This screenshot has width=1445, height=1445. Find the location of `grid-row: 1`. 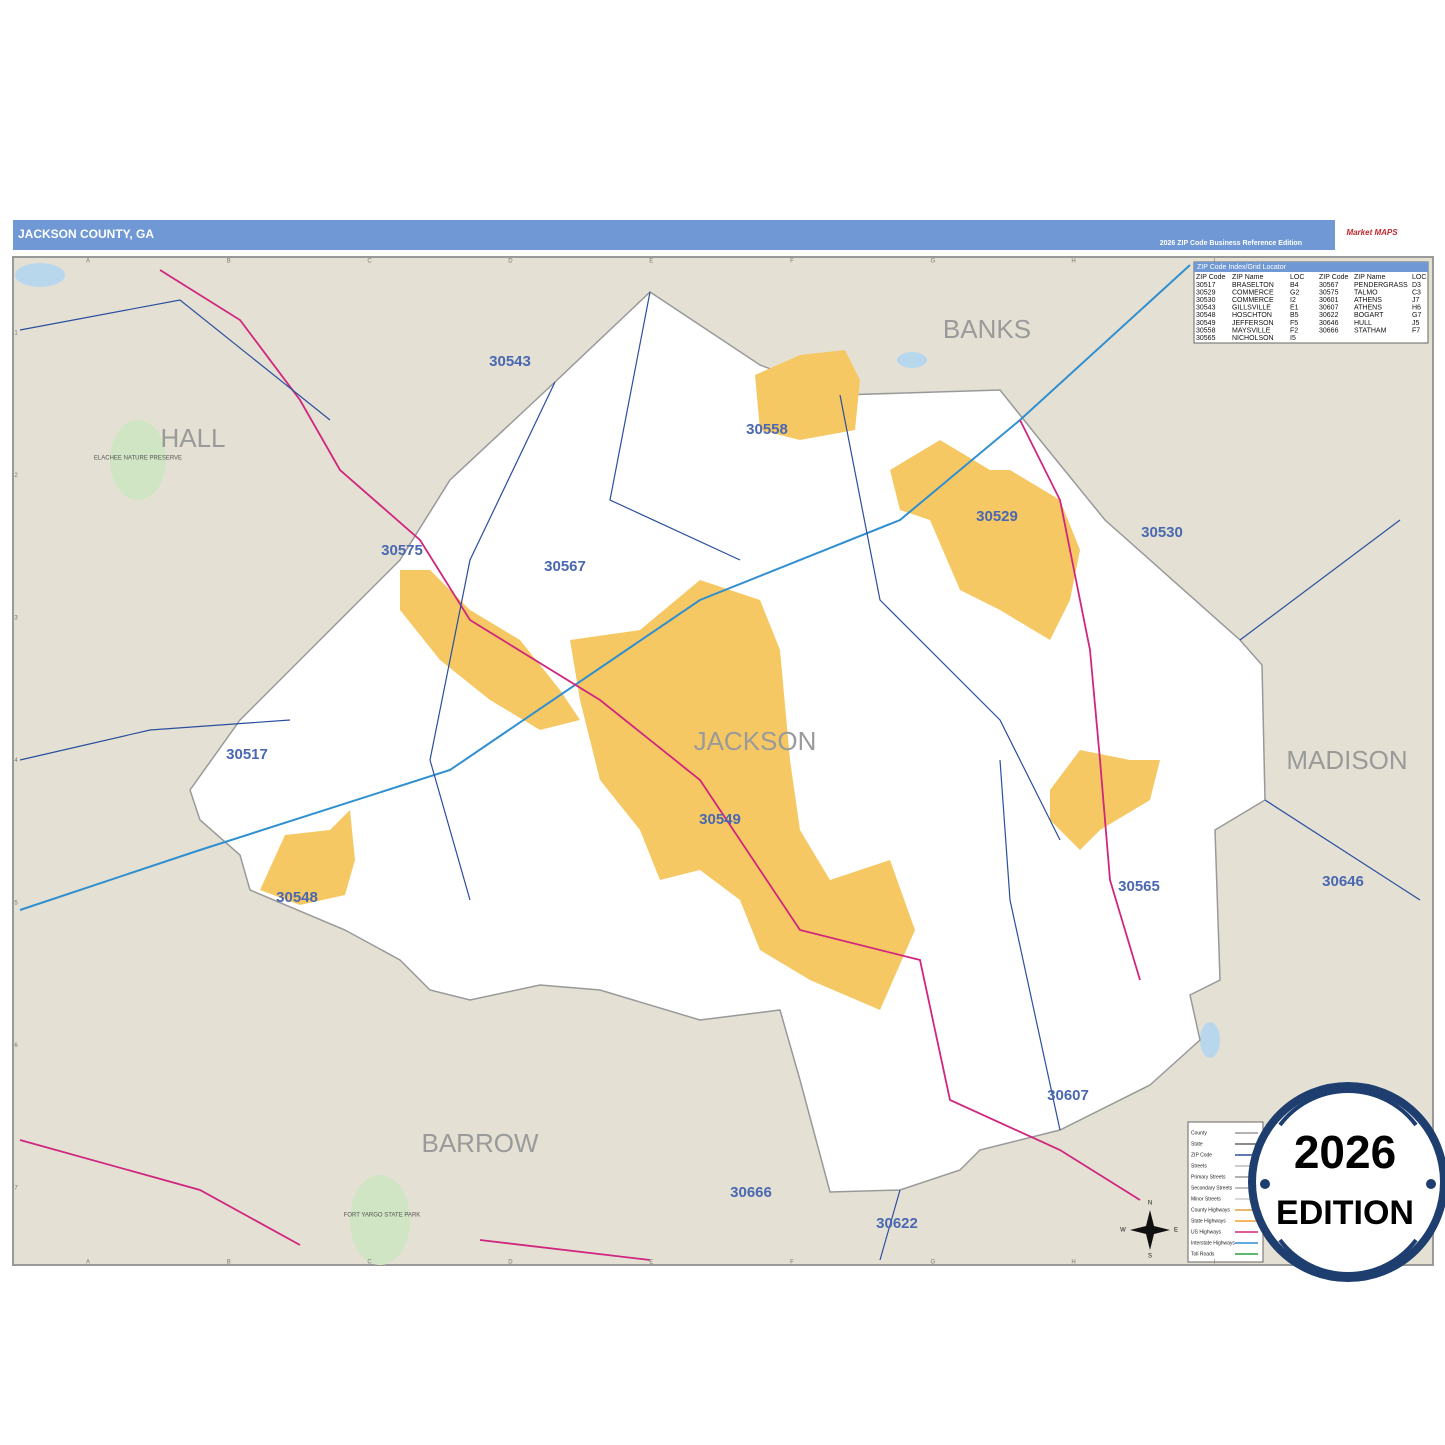

grid-row: 1 is located at coordinates (16, 334).